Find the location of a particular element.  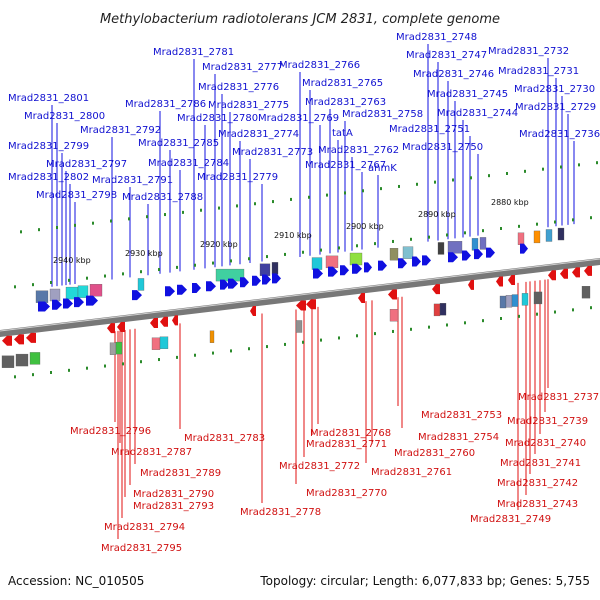

forward-gene-label: tatA is located at coordinates (342, 133).